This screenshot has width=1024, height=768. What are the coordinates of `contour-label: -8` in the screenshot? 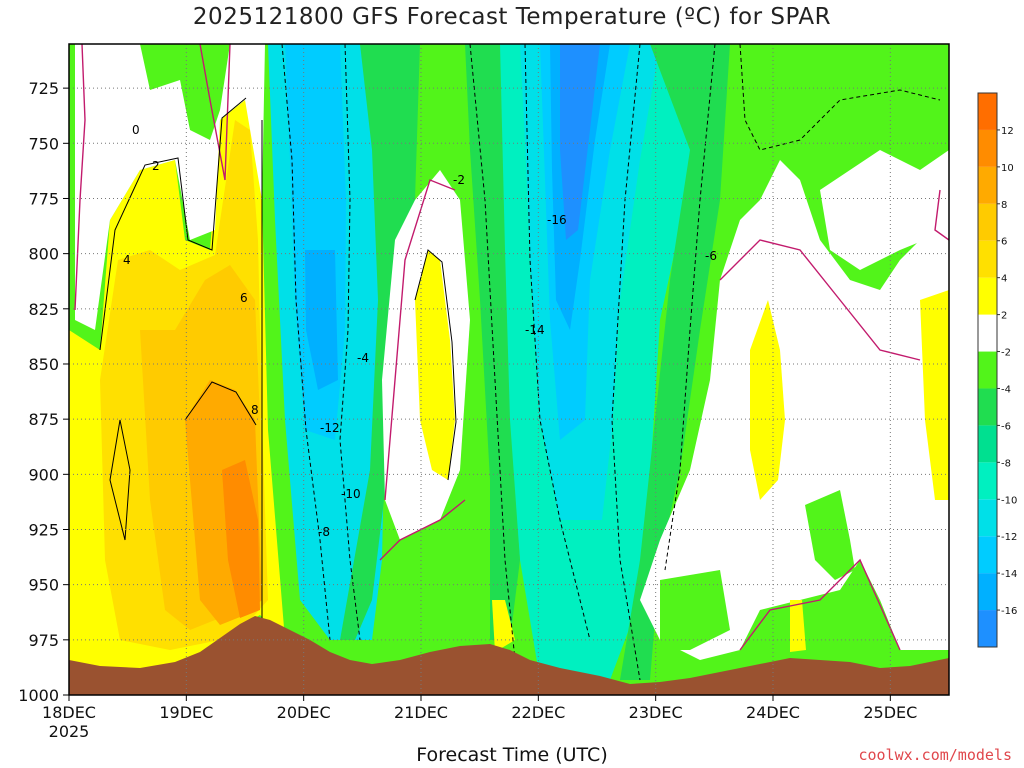 It's located at (324, 532).